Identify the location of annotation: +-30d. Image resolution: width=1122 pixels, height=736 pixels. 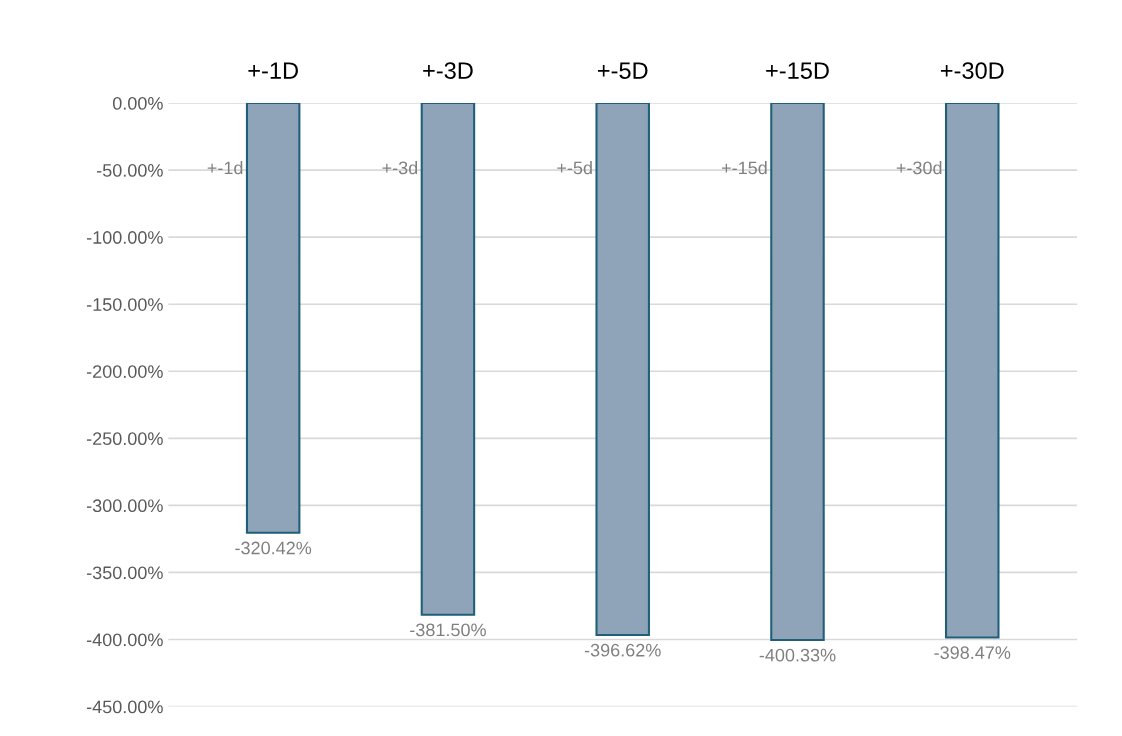
(919, 168).